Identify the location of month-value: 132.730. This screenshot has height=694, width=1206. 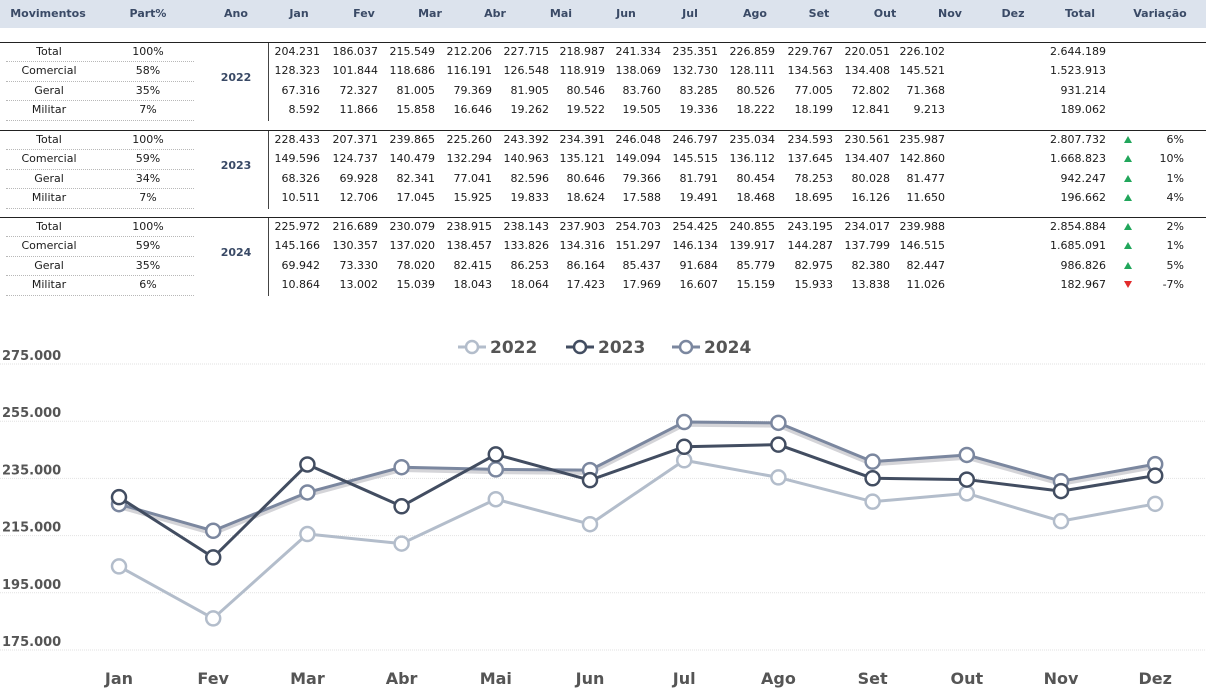
(695, 71).